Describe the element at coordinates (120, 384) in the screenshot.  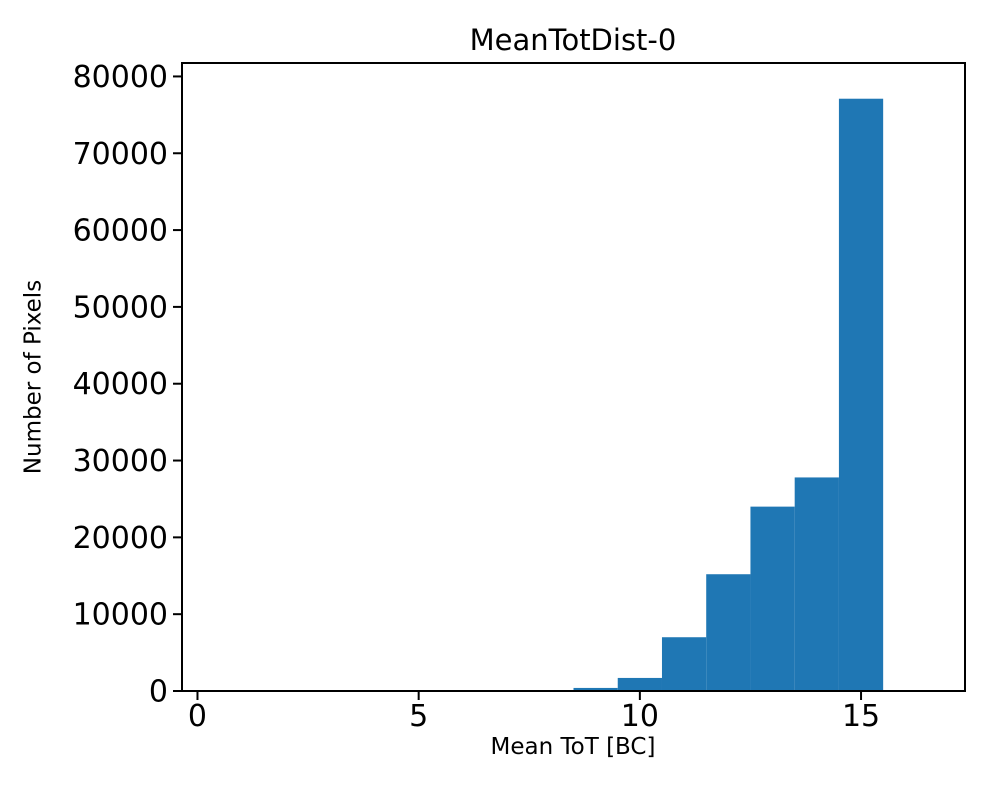
I see `y-tick-label: 40000` at that location.